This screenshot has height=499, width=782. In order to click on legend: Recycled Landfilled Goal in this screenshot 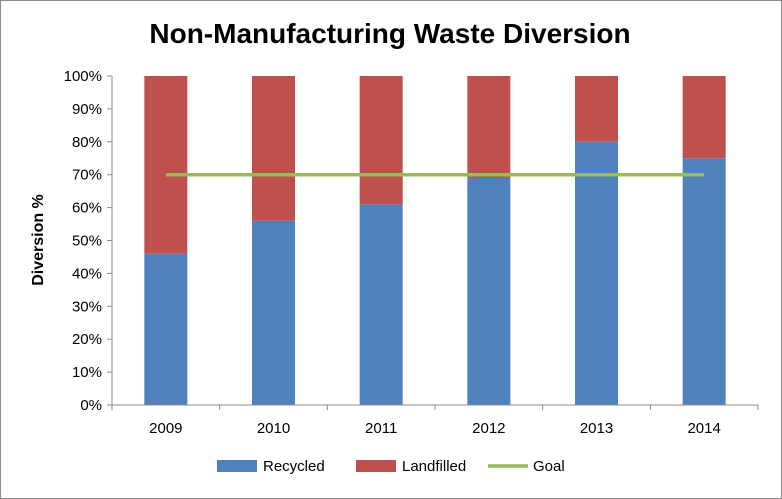, I will do `click(391, 466)`.